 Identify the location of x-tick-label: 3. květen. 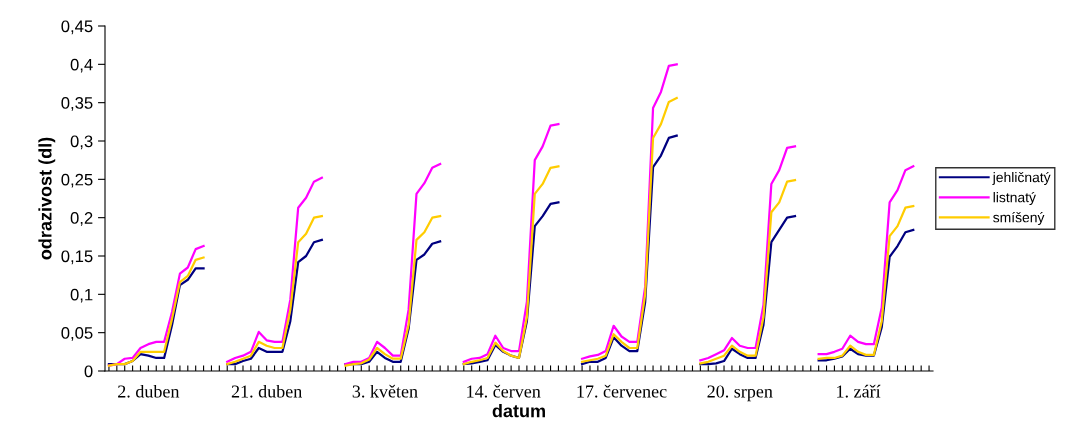
(385, 391).